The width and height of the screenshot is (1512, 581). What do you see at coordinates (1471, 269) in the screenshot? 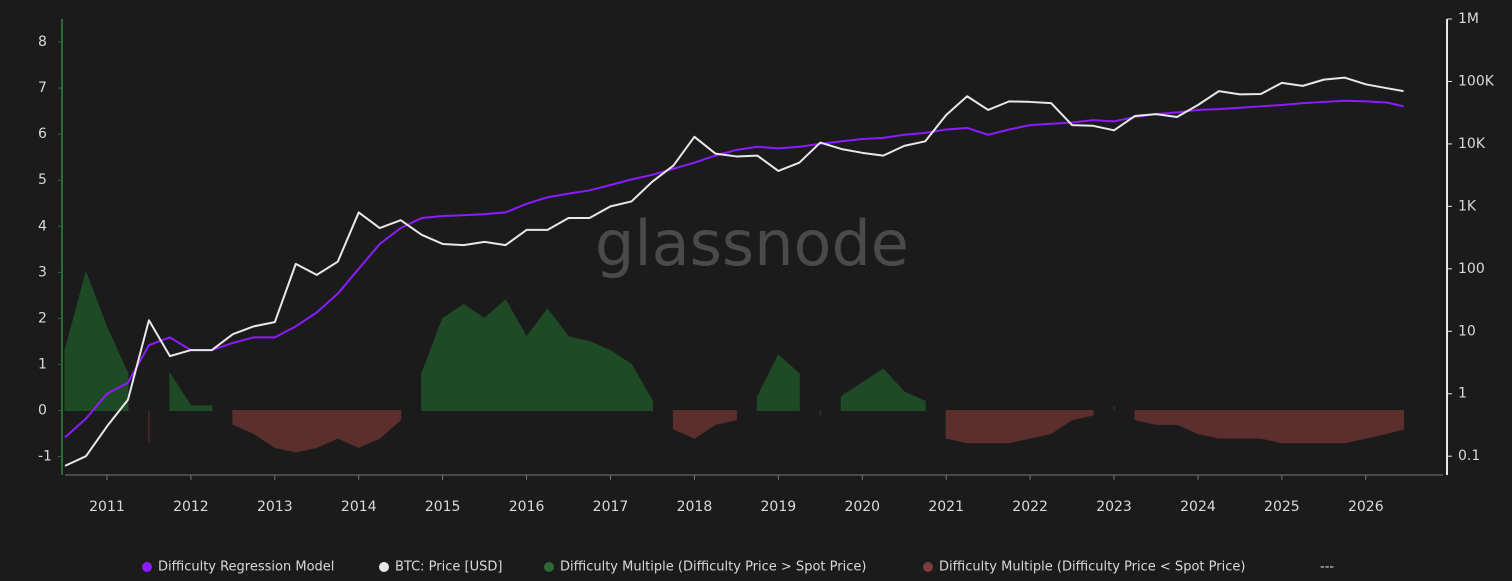
I see `y2-tick-label: 100` at bounding box center [1471, 269].